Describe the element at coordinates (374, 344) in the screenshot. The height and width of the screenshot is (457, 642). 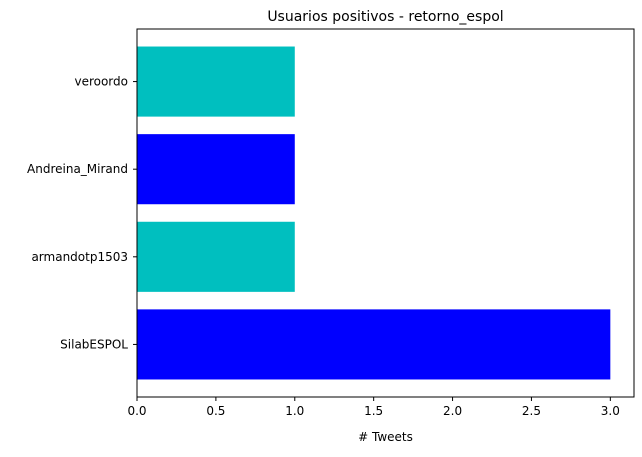
I see `bar-SilabESPOL` at that location.